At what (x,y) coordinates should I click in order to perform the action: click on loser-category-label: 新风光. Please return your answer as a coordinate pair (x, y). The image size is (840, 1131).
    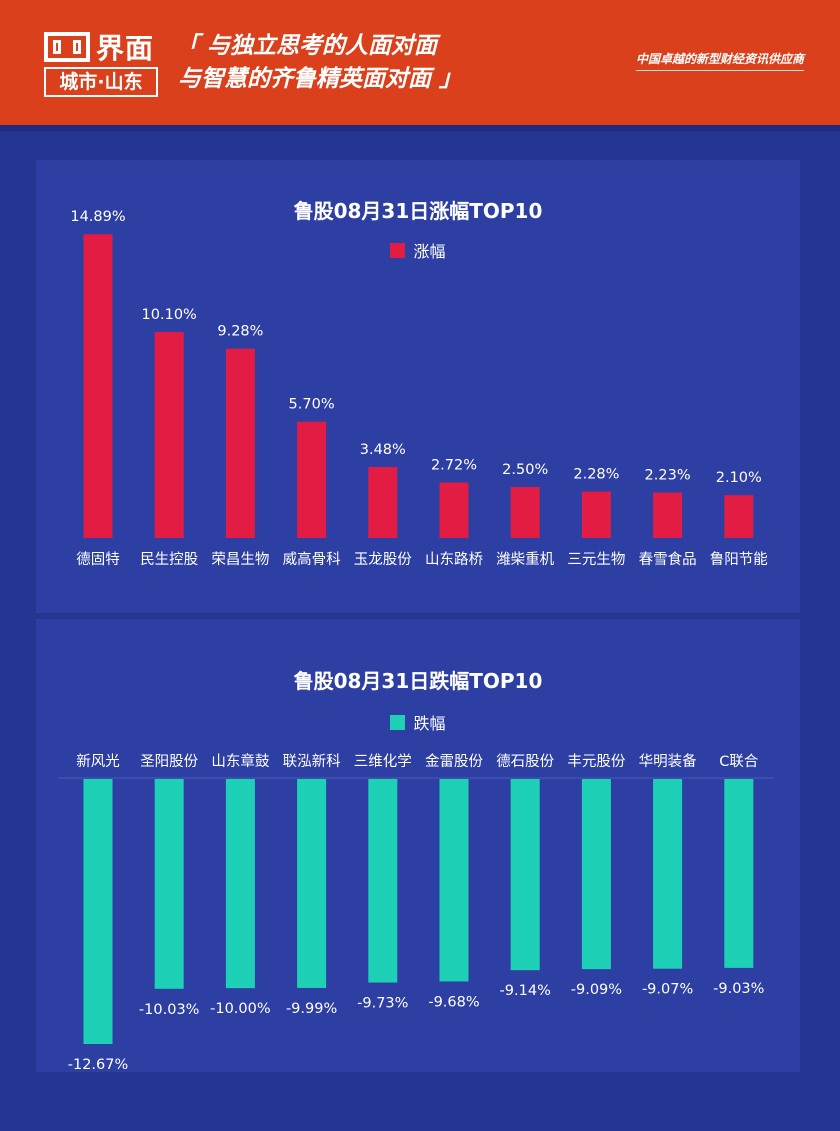
    Looking at the image, I should click on (98, 761).